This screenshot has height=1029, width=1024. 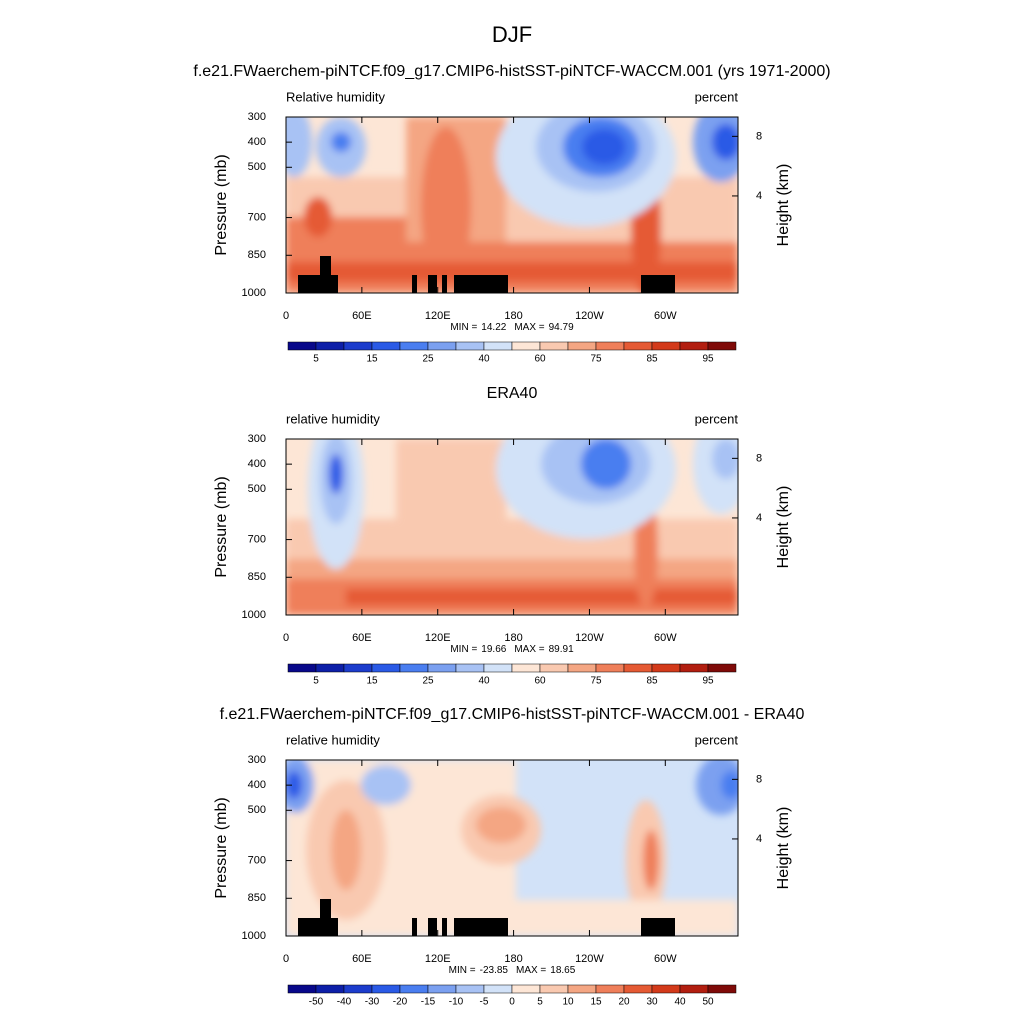 What do you see at coordinates (456, 1002) in the screenshot?
I see `colorbar-label: -10` at bounding box center [456, 1002].